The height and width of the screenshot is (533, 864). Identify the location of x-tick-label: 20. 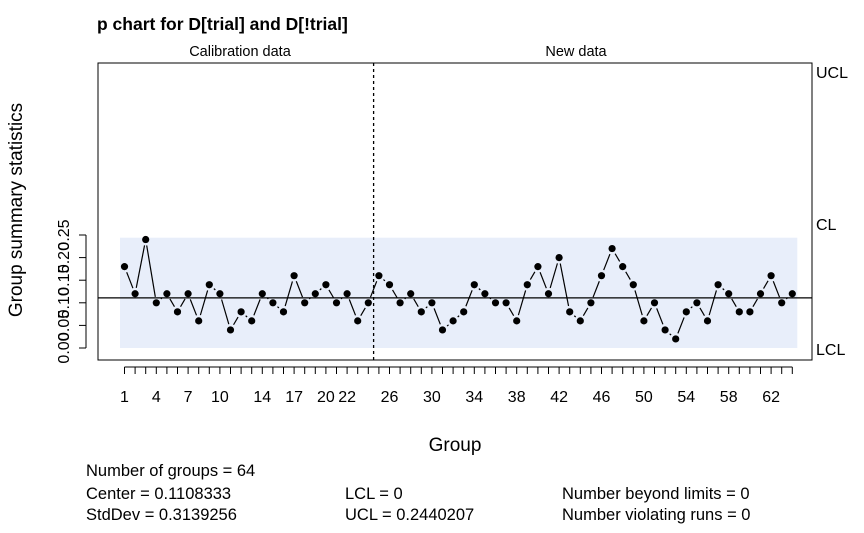
(326, 397).